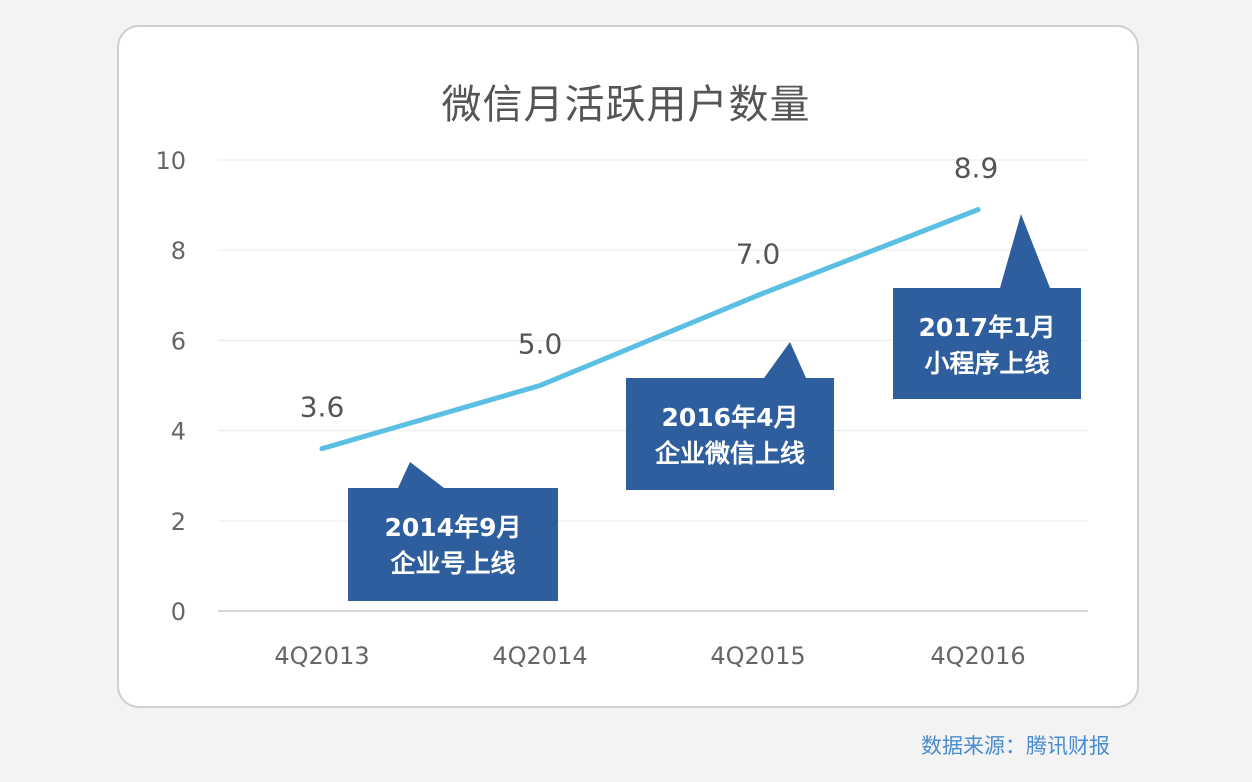 Image resolution: width=1252 pixels, height=782 pixels. What do you see at coordinates (178, 432) in the screenshot?
I see `y-tick-label: 4` at bounding box center [178, 432].